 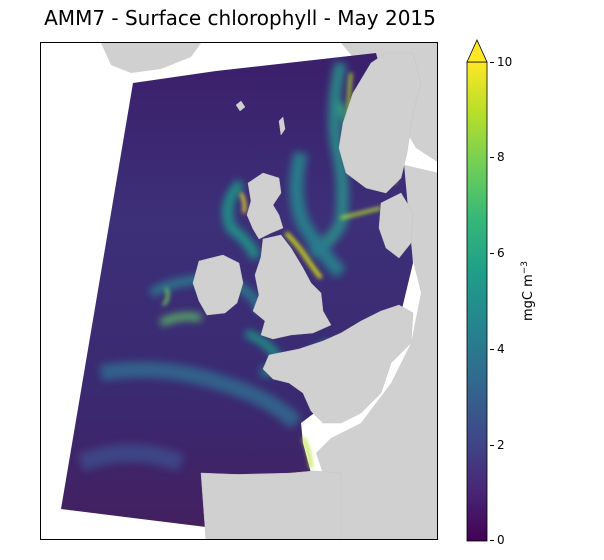 What do you see at coordinates (501, 445) in the screenshot?
I see `colorbar-tick-label-2: 2` at bounding box center [501, 445].